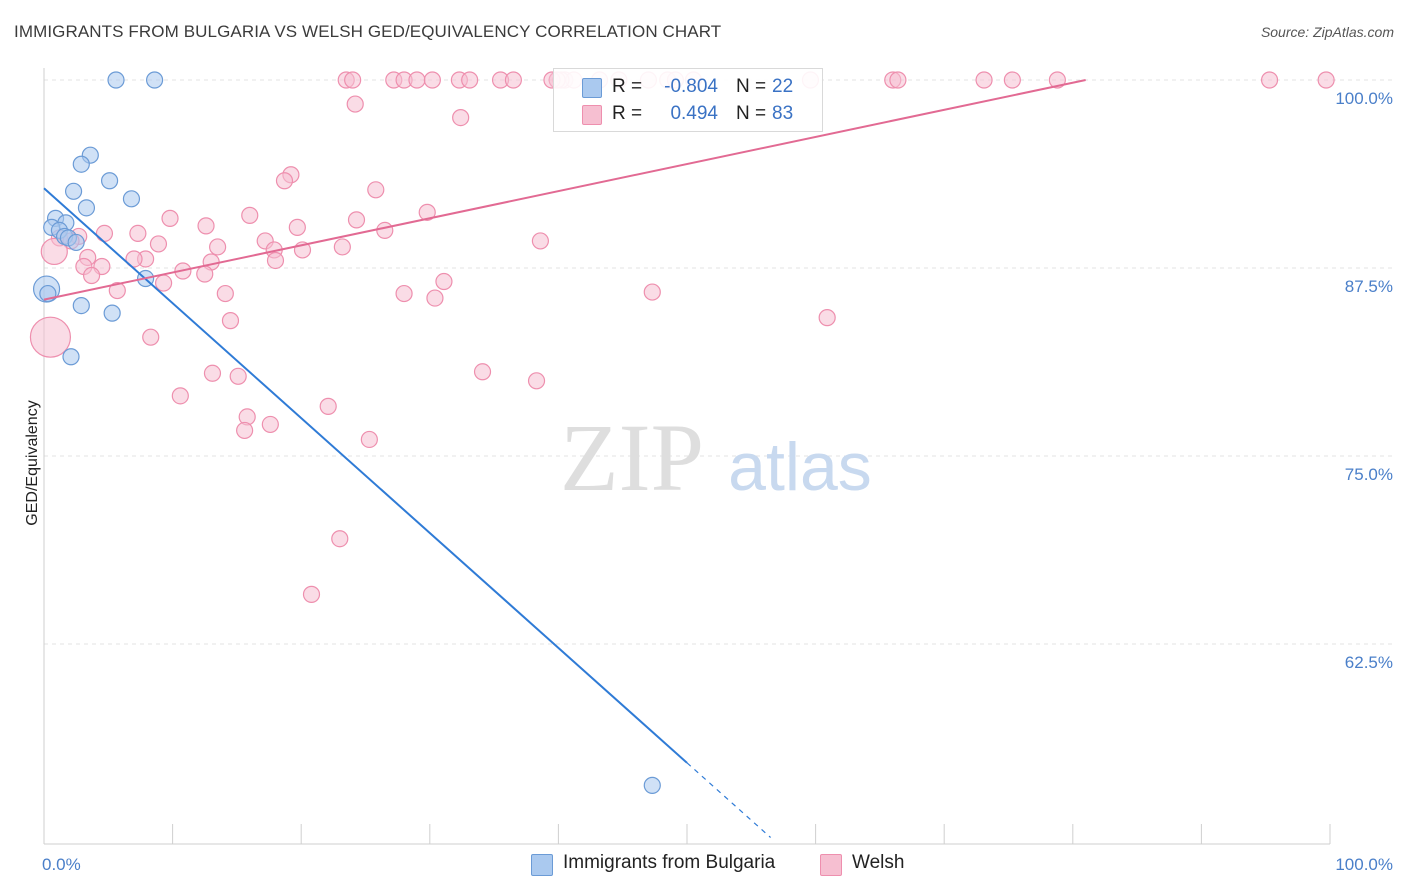 This screenshot has height=892, width=1406. Describe the element at coordinates (783, 113) in the screenshot. I see `legend-n-value: 83` at that location.